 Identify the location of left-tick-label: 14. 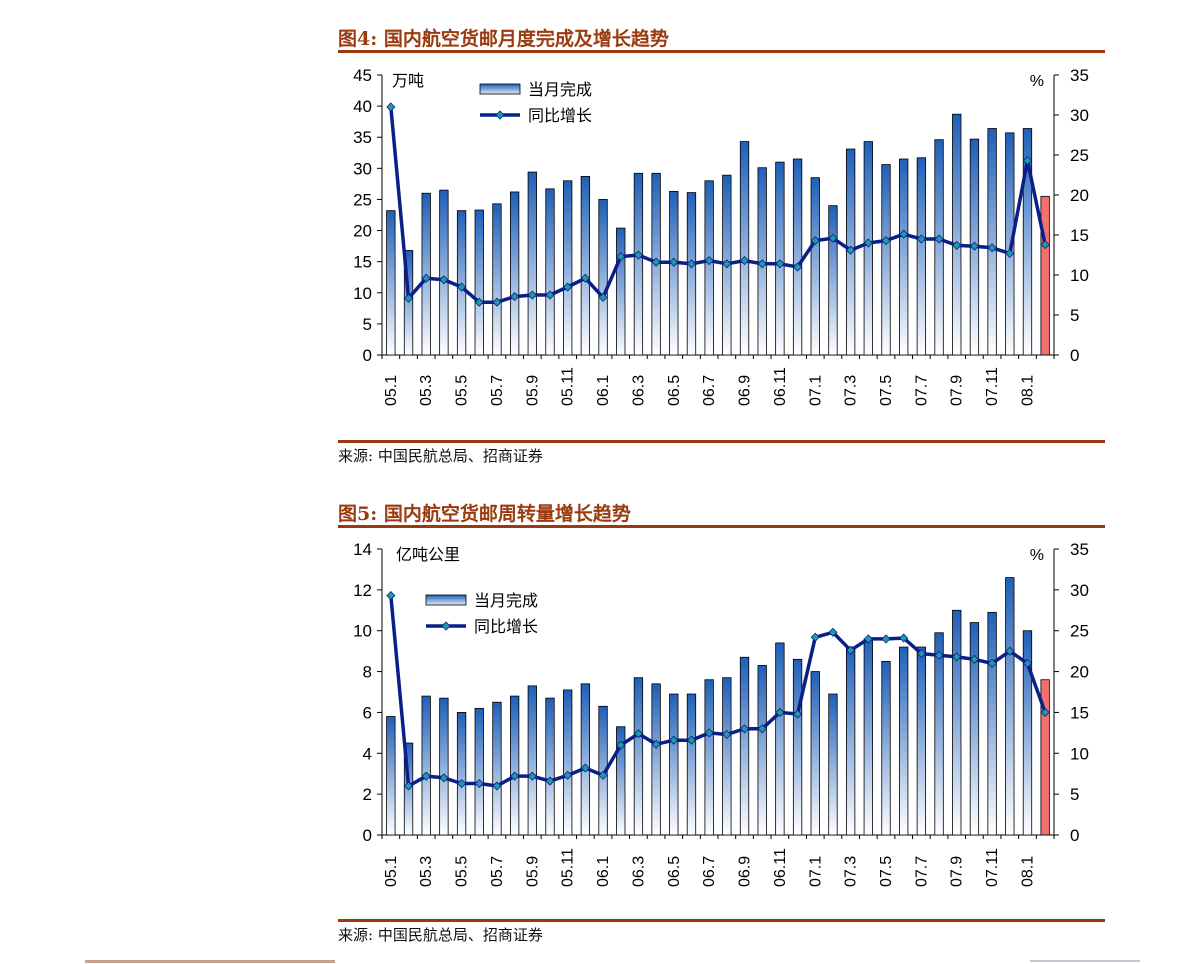
(362, 549).